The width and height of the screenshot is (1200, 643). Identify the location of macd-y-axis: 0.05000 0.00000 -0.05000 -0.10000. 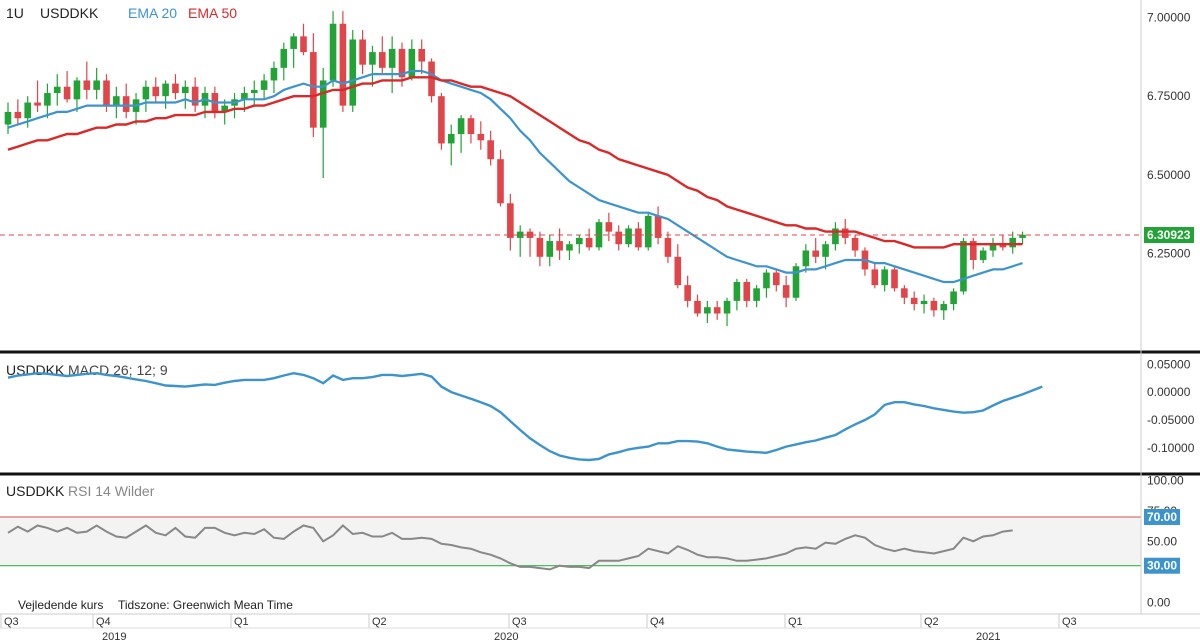
(1171, 405).